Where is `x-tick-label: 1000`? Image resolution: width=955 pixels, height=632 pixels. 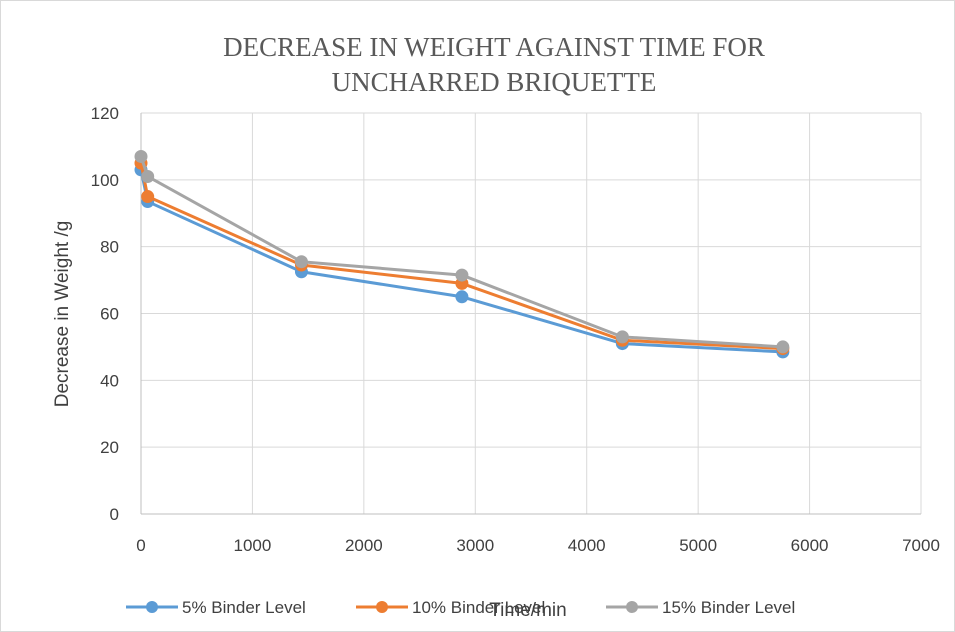 x-tick-label: 1000 is located at coordinates (253, 545).